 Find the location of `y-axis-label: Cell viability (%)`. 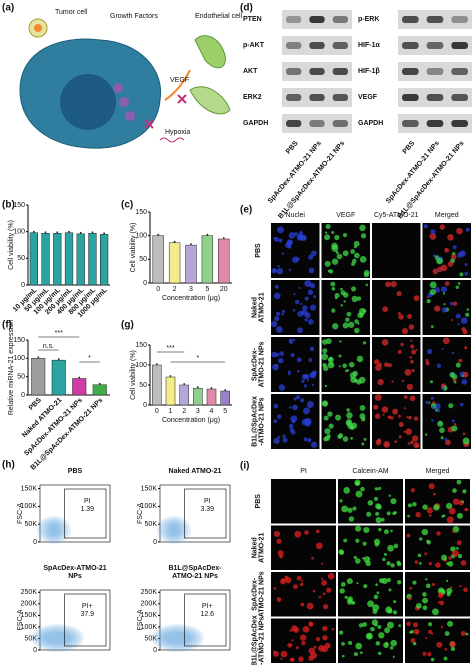

y-axis-label: Cell viability (%) is located at coordinates (11, 245).